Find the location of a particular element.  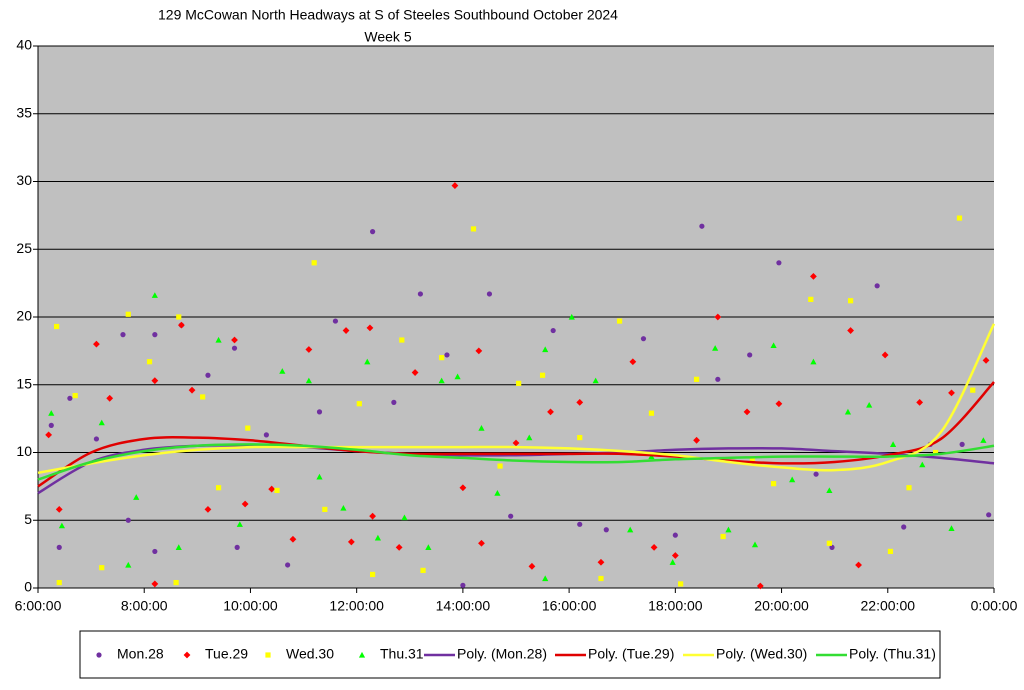

y-tick-label: 30 is located at coordinates (24, 180).